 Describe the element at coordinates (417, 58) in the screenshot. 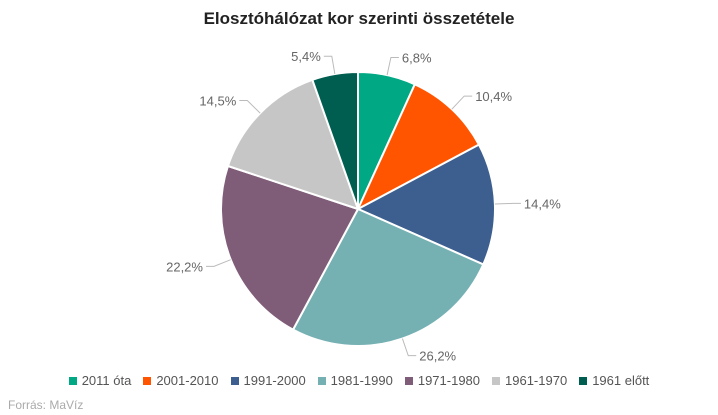

I see `data-label: 6,8%` at that location.